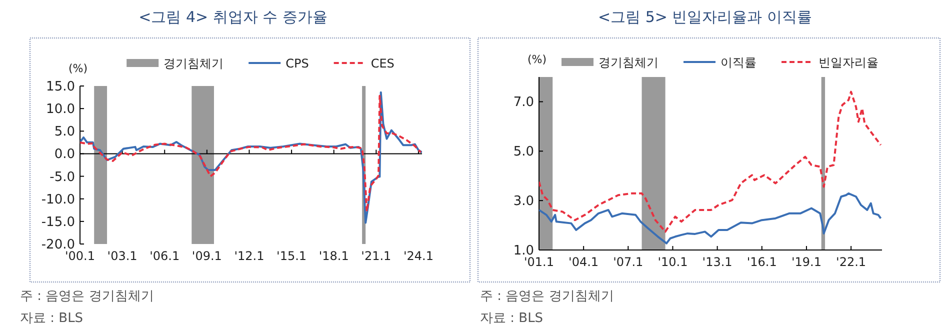 This screenshot has width=946, height=330. What do you see at coordinates (418, 256) in the screenshot?
I see `x-tick-label: '24.1` at bounding box center [418, 256].